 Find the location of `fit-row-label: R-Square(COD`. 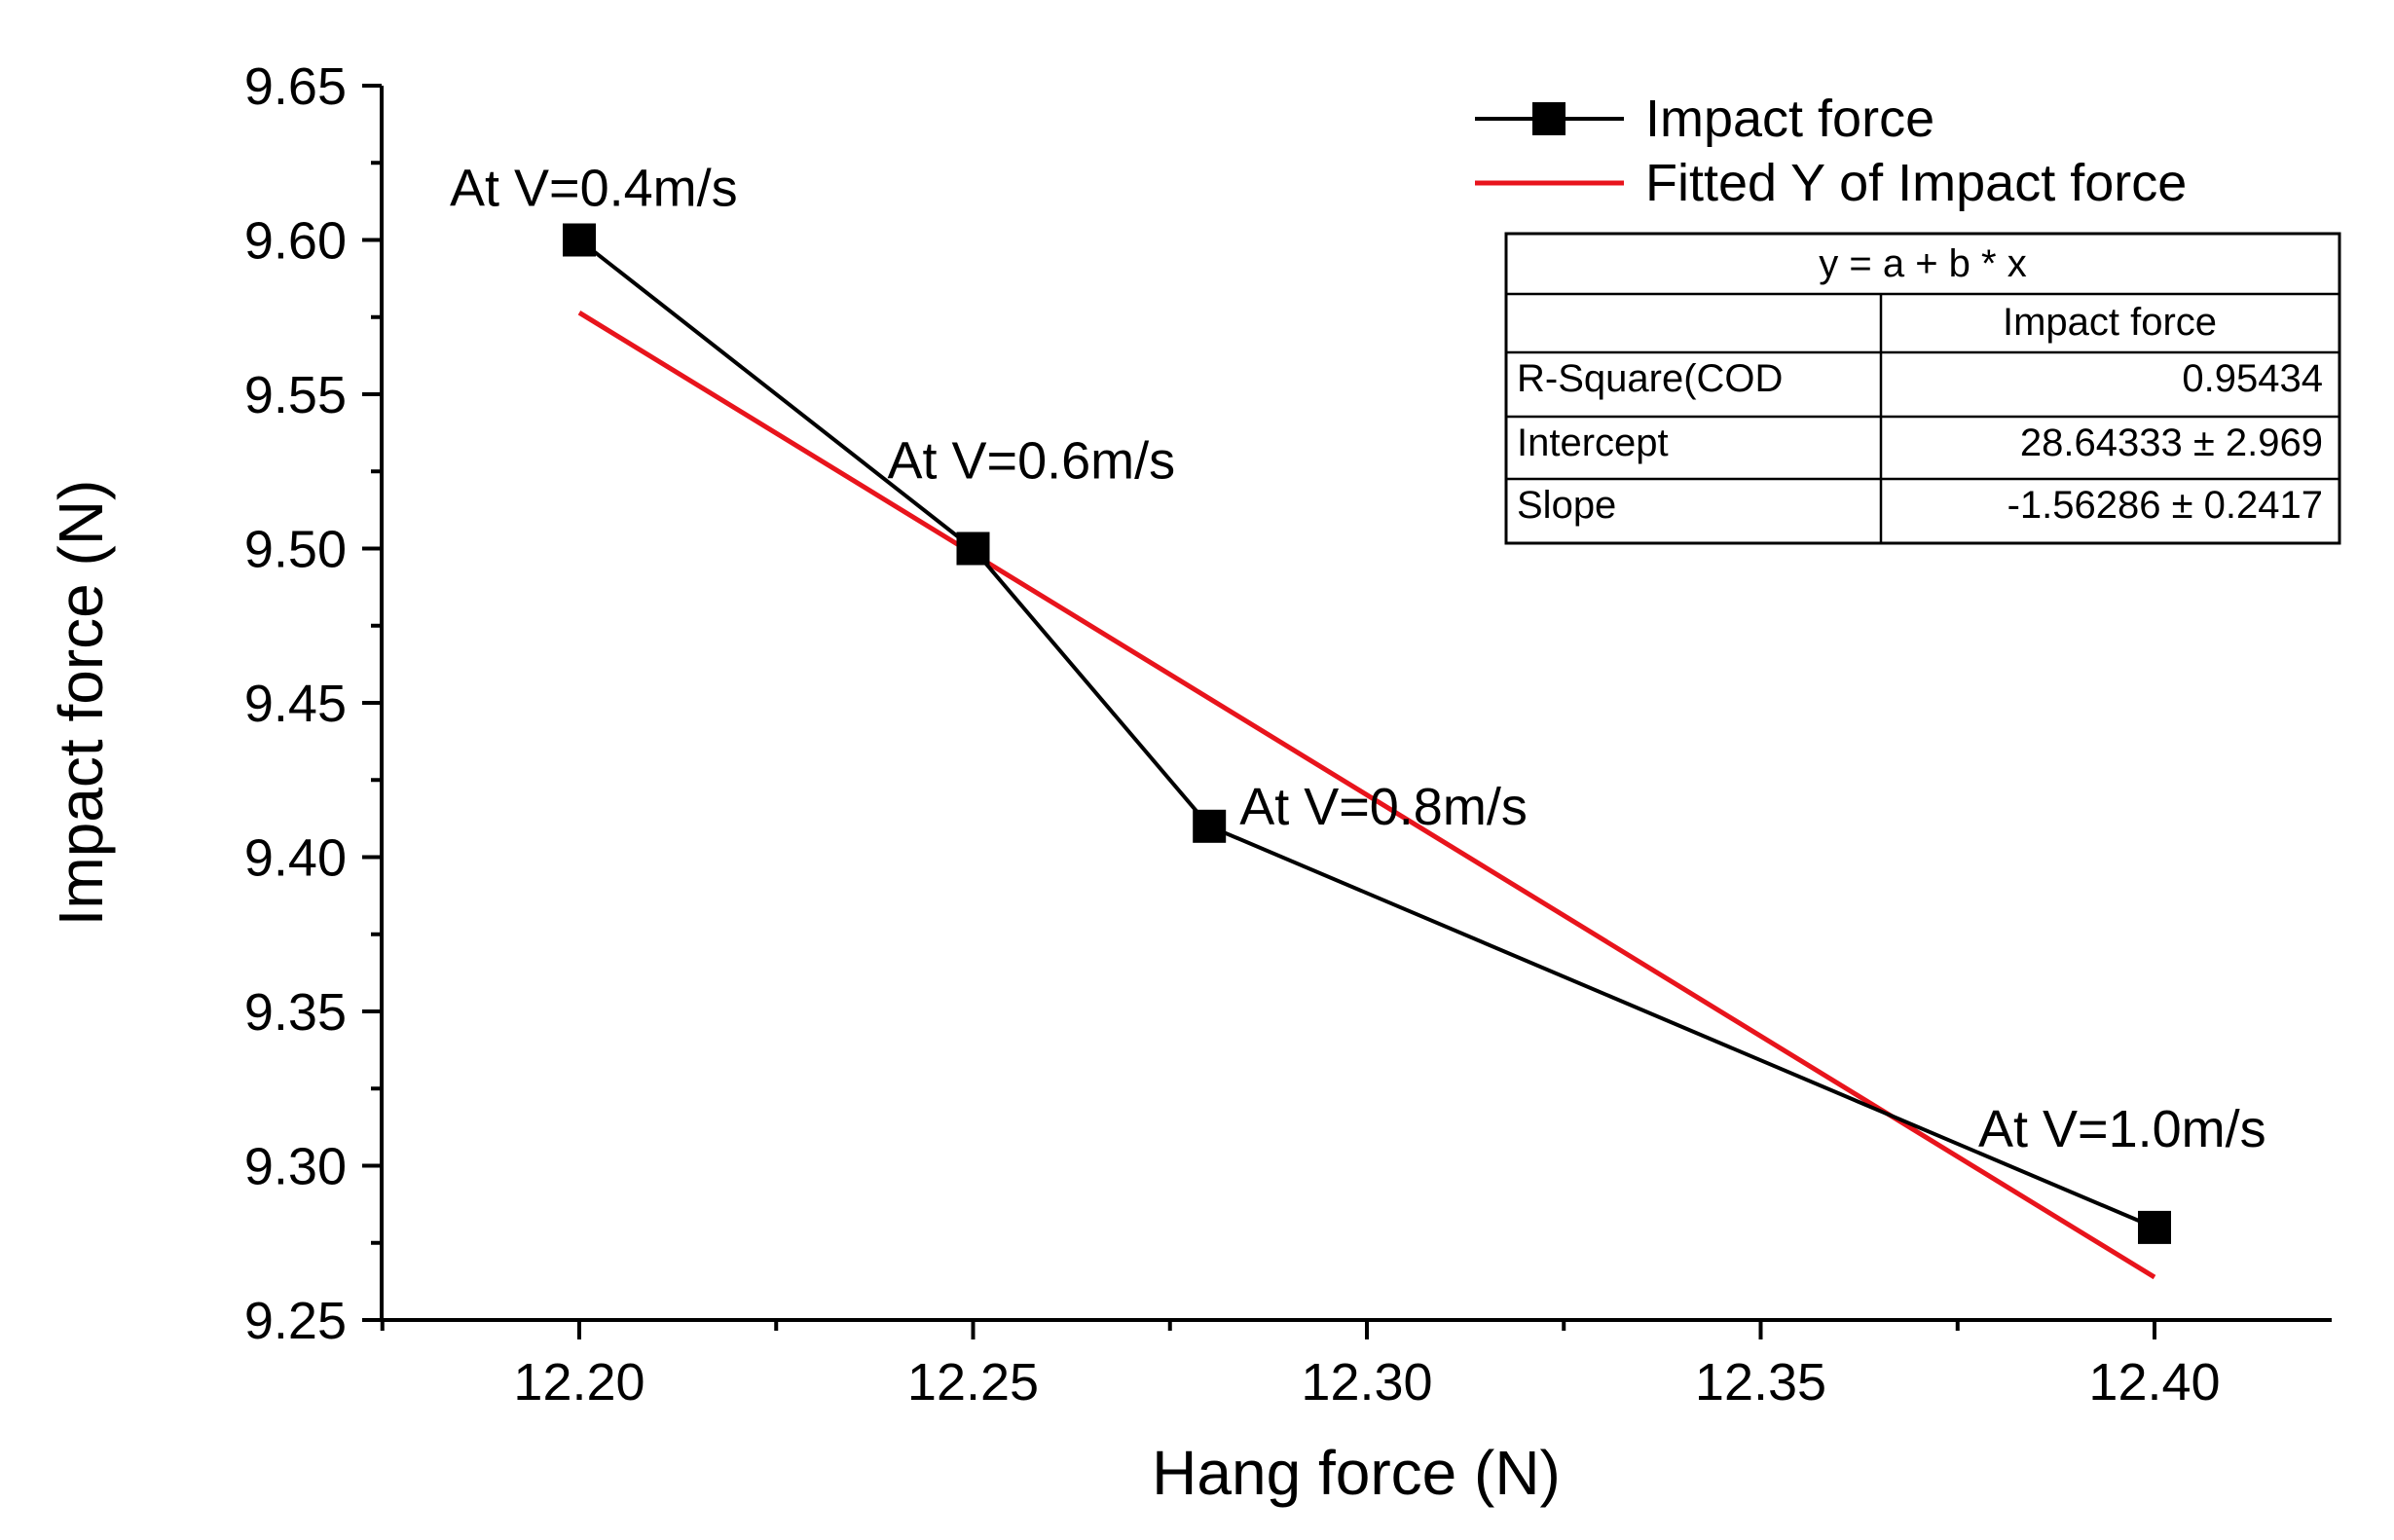

fit-row-label: R-Square(COD is located at coordinates (1650, 379).